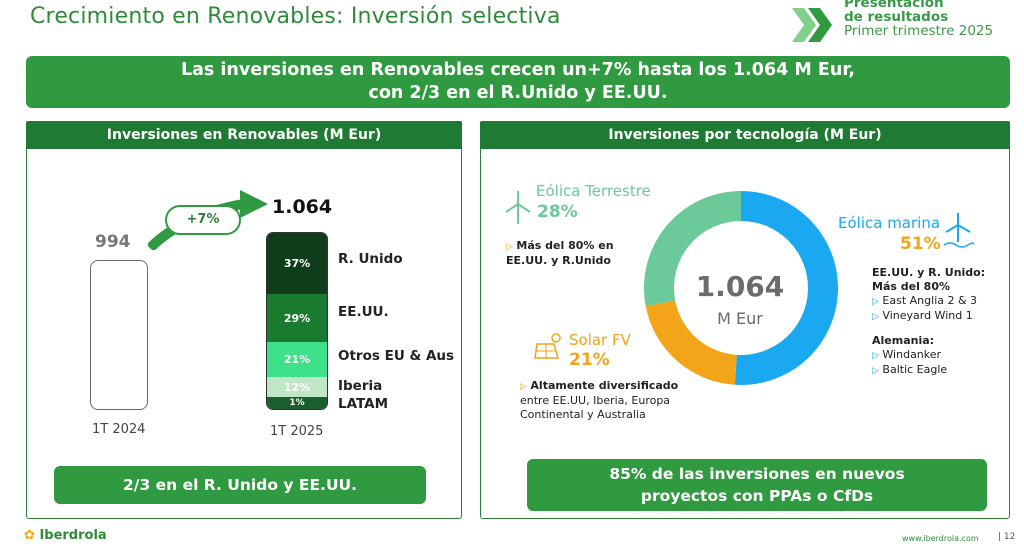 The image size is (1024, 550). I want to click on panel-title: Inversiones por tecnología (M Eur), so click(745, 135).